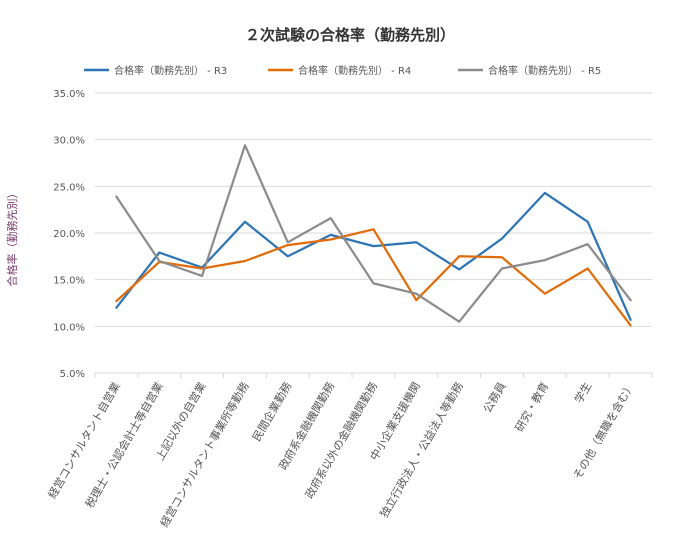 This screenshot has width=700, height=554. I want to click on y-axis-ticks: 5.0% 10.0% 15.0% 20.0% 25.0% 30.0% 35.0%, so click(69, 234).